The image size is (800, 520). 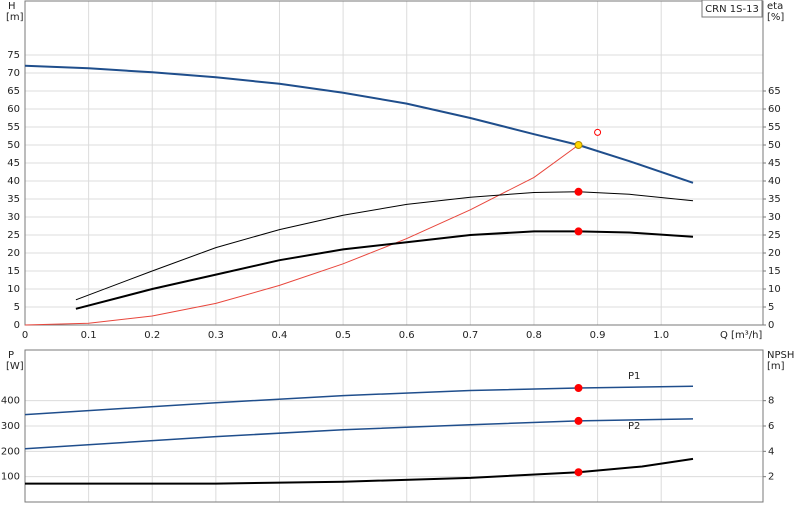 I want to click on x-tick-label: 0.6, so click(x=407, y=335).